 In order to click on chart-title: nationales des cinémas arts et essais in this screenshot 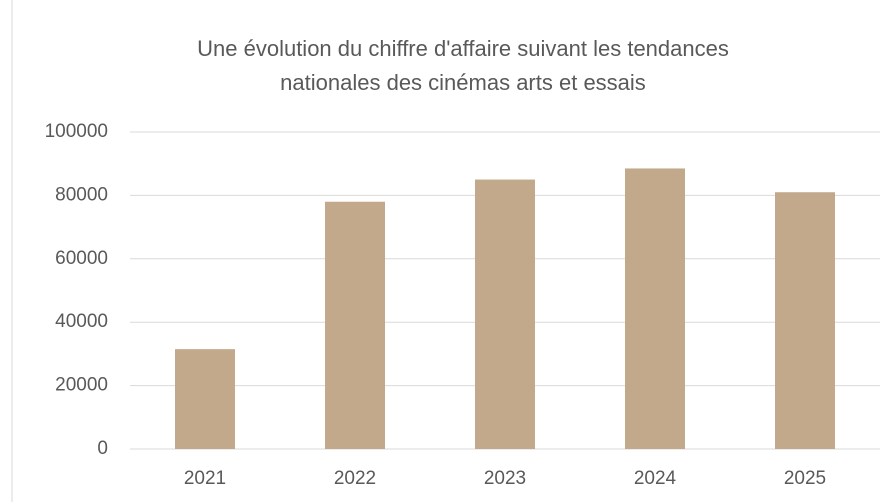, I will do `click(463, 82)`.